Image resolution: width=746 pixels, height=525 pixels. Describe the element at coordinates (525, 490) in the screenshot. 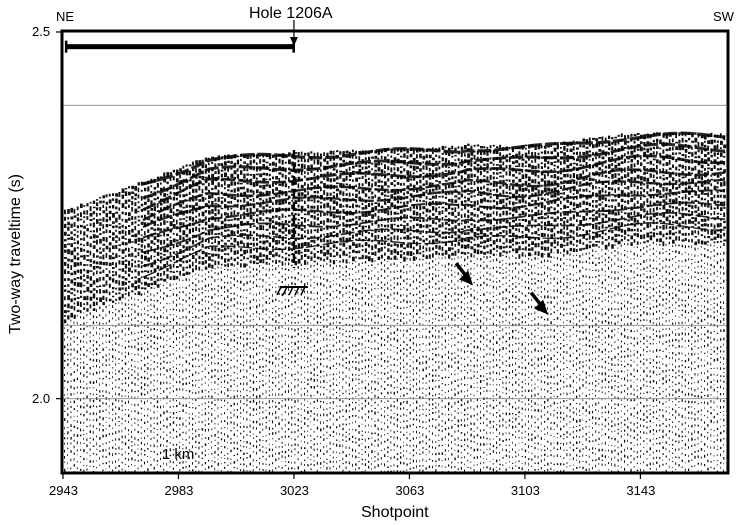

I see `x-tick-label: 3103` at that location.